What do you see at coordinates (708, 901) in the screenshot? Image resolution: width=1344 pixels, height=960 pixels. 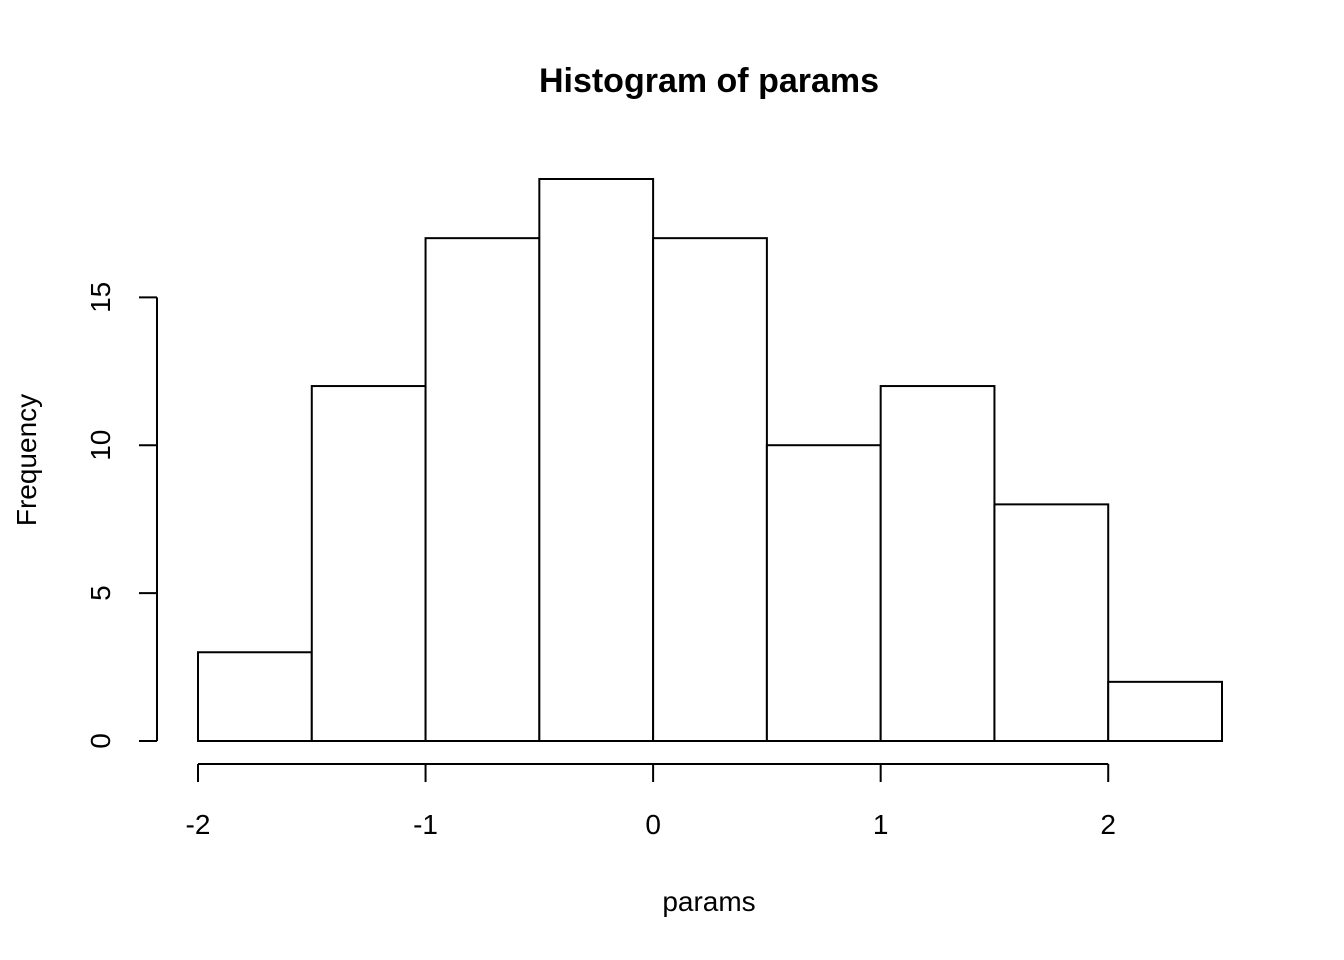 I see `x-axis-label: params` at bounding box center [708, 901].